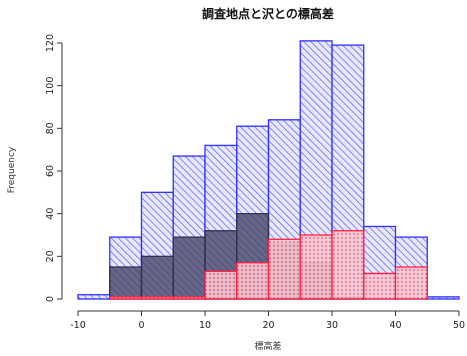 The image size is (467, 356). Describe the element at coordinates (395, 325) in the screenshot. I see `x-tick-label: 40` at that location.